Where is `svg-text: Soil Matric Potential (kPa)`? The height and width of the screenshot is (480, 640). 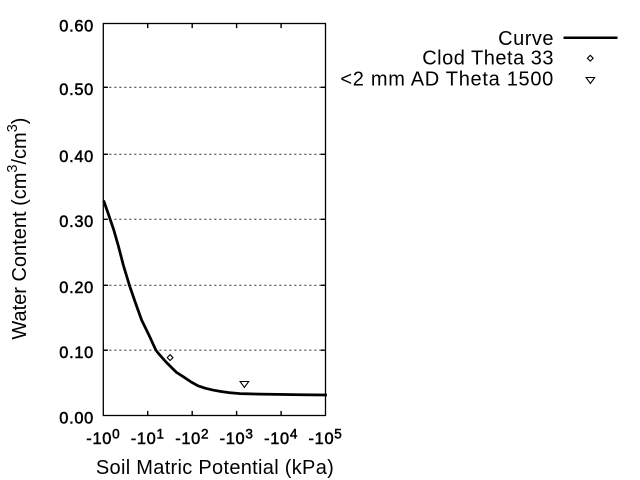
svg-text: Soil Matric Potential (kPa) is located at coordinates (215, 468).